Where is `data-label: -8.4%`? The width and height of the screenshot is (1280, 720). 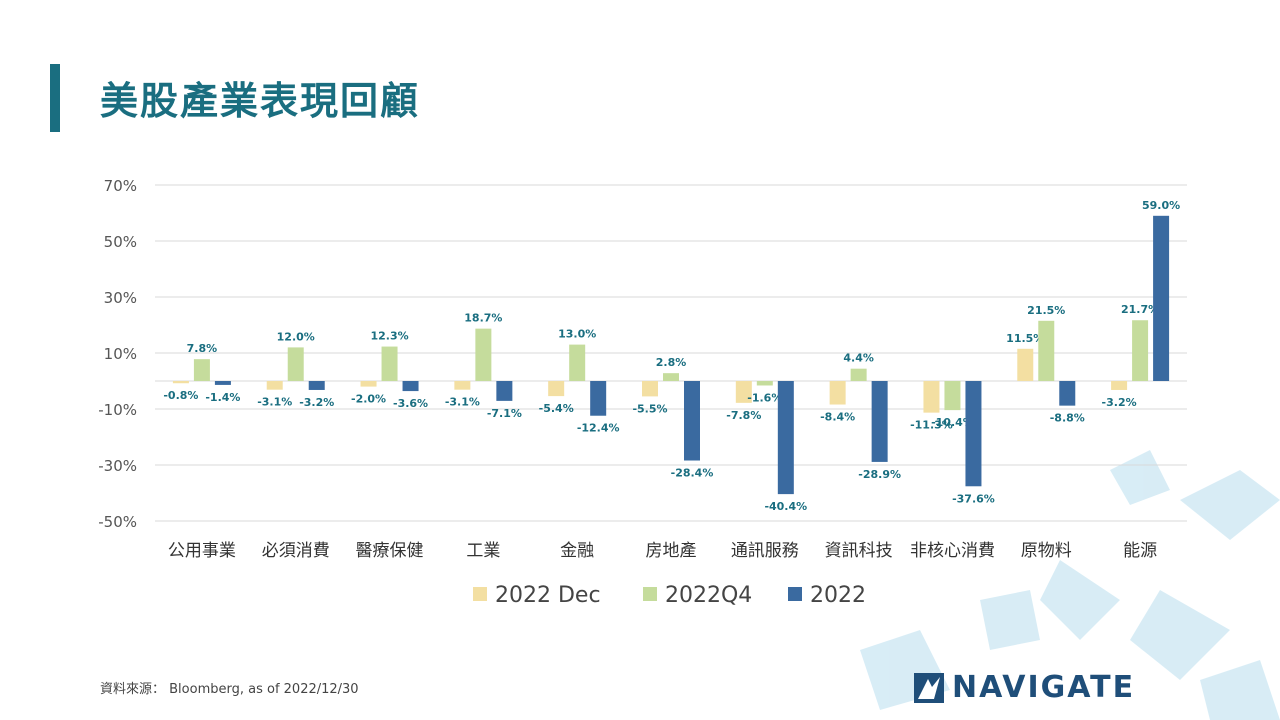
data-label: -8.4% is located at coordinates (837, 417).